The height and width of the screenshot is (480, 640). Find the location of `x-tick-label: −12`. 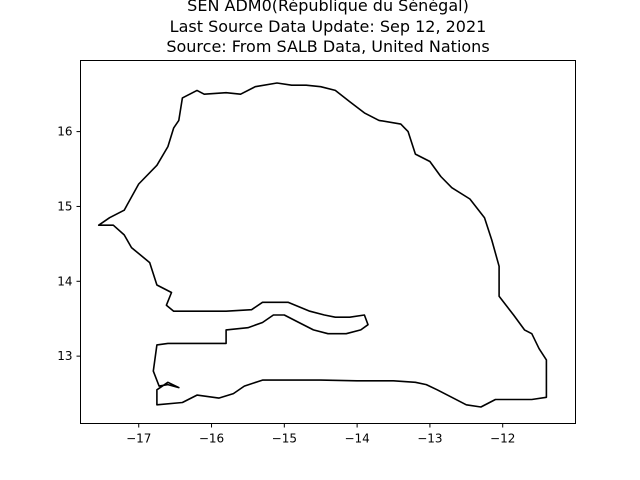

x-tick-label: −12 is located at coordinates (502, 439).